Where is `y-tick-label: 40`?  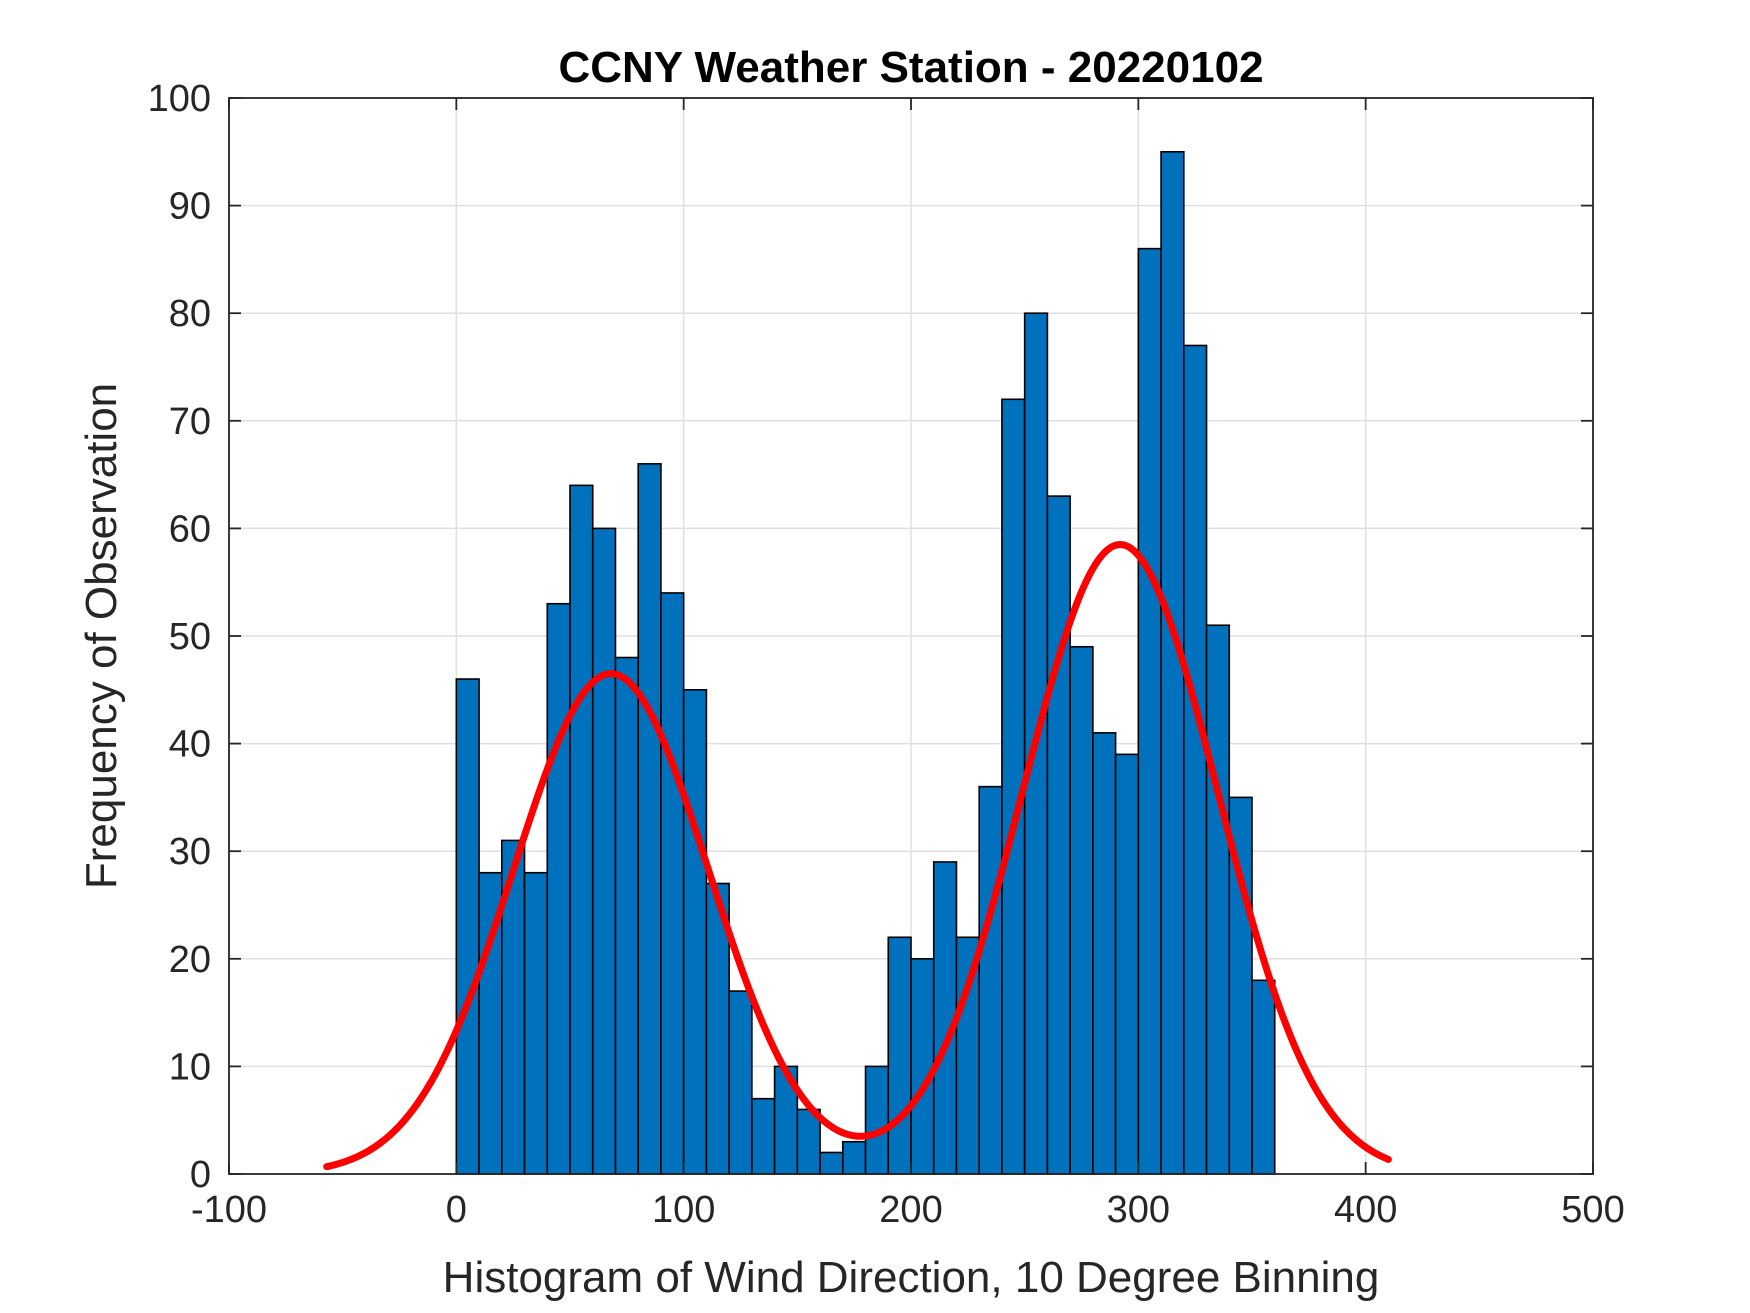
y-tick-label: 40 is located at coordinates (190, 745).